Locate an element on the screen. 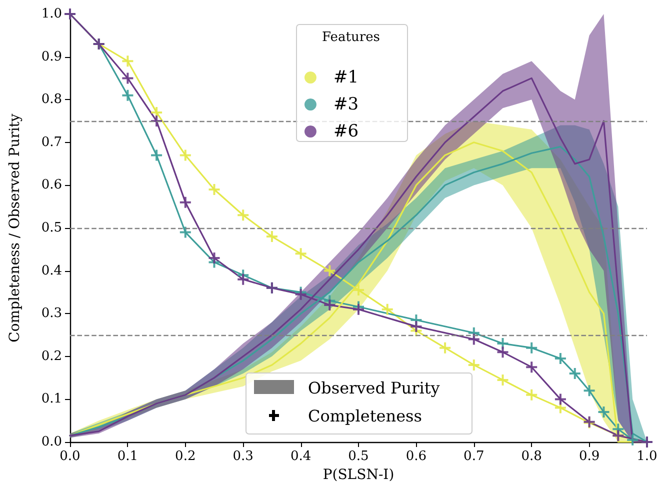 Image resolution: width=663 pixels, height=500 pixels. legend-title: Features is located at coordinates (351, 37).